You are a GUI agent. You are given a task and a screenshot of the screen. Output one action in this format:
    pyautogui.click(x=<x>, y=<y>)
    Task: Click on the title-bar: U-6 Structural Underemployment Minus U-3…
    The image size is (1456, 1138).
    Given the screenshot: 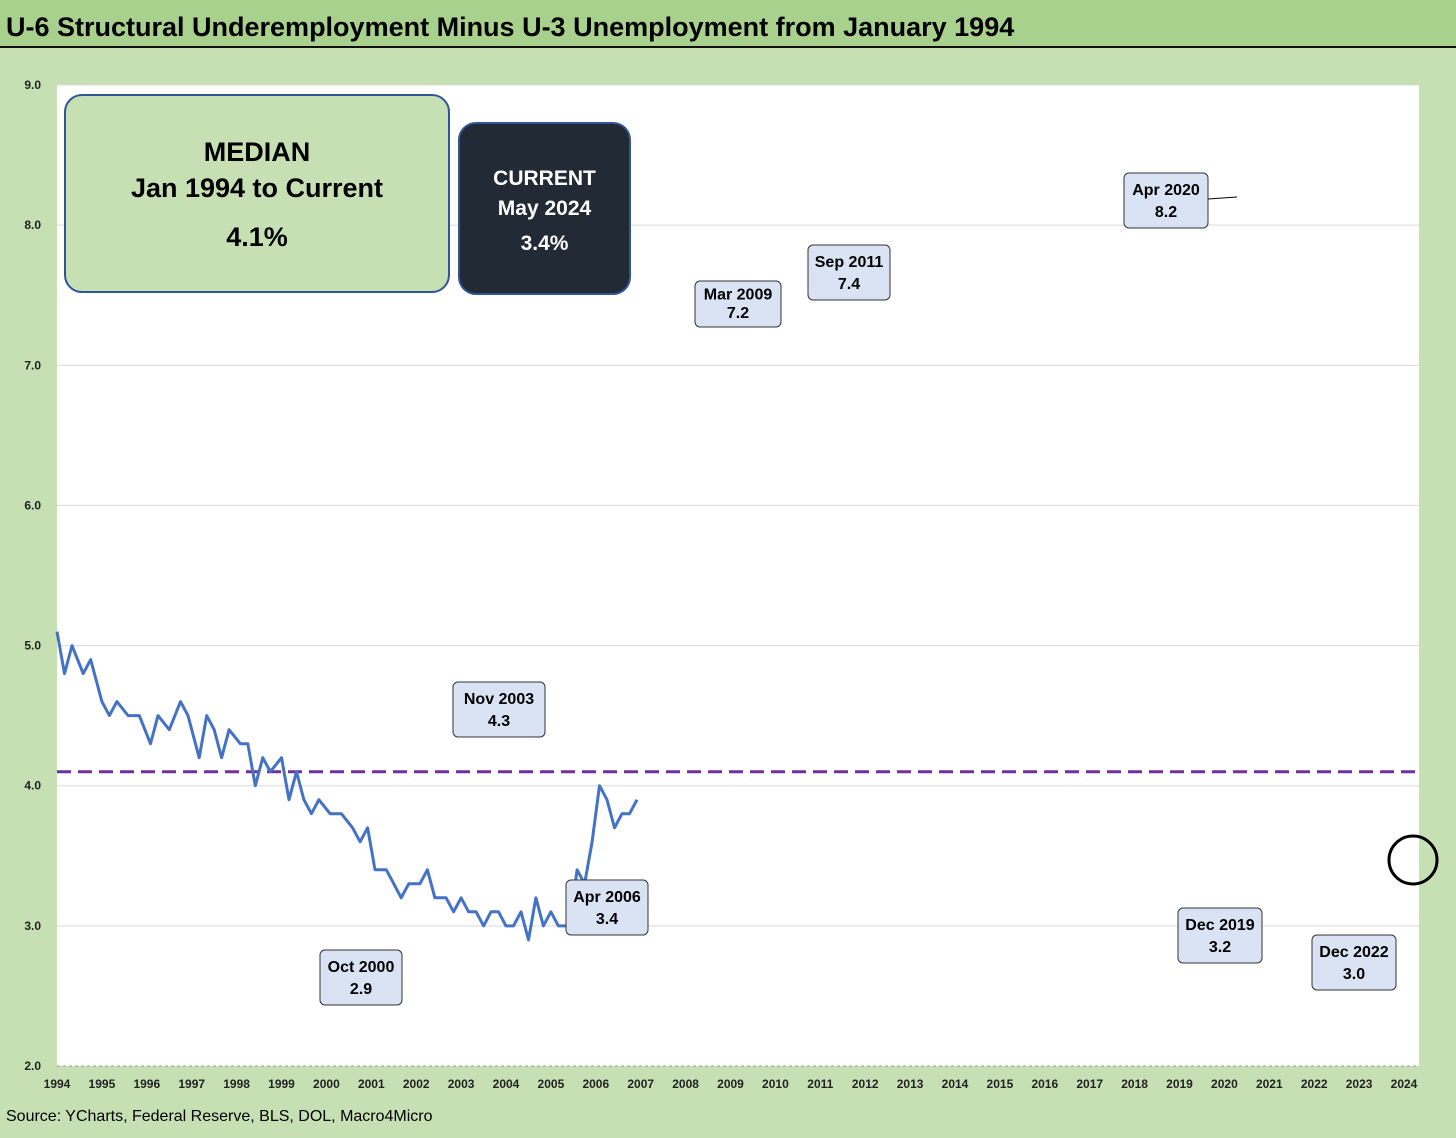 What is the action you would take?
    pyautogui.click(x=728, y=24)
    